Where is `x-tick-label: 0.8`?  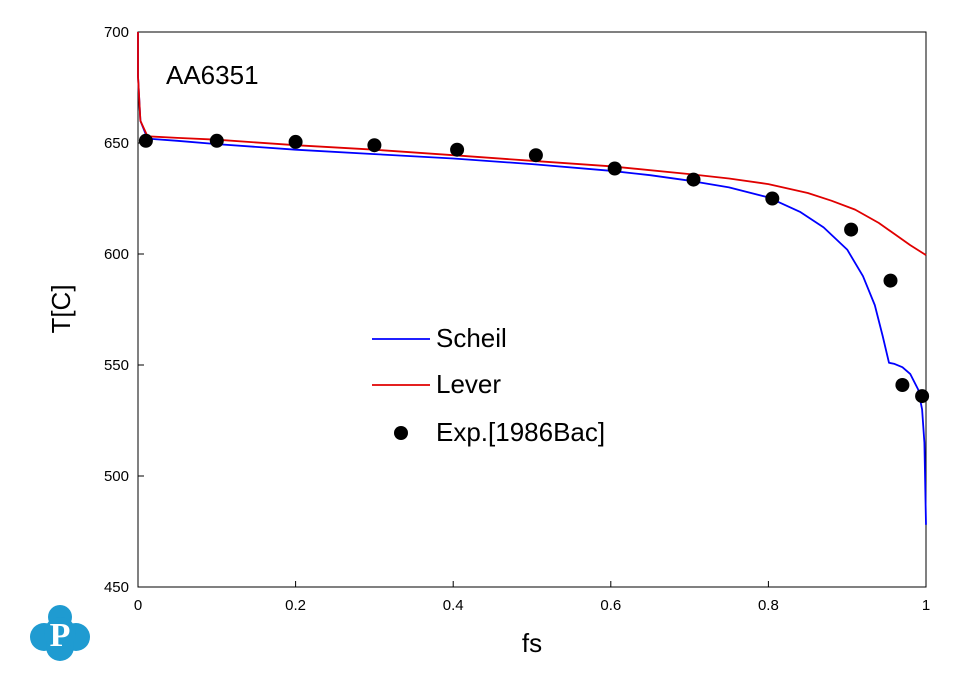
x-tick-label: 0.8 is located at coordinates (768, 605).